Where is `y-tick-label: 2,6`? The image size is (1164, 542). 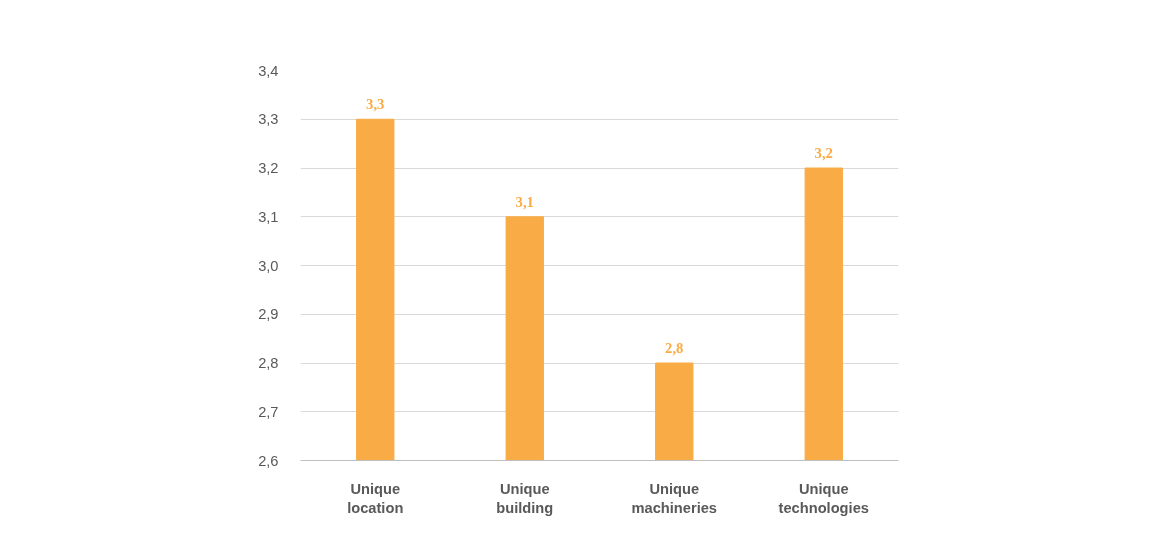
y-tick-label: 2,6 is located at coordinates (268, 460).